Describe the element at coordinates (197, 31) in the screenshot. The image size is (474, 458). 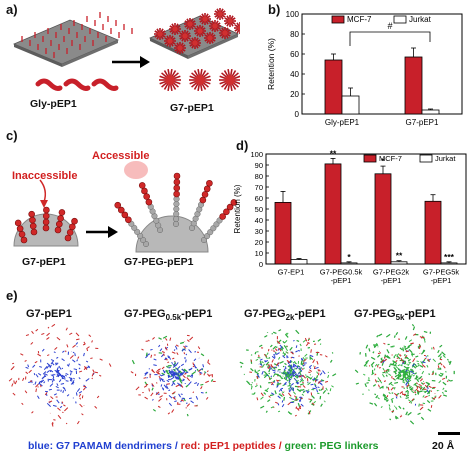
I see `dendrimer-brushes` at that location.